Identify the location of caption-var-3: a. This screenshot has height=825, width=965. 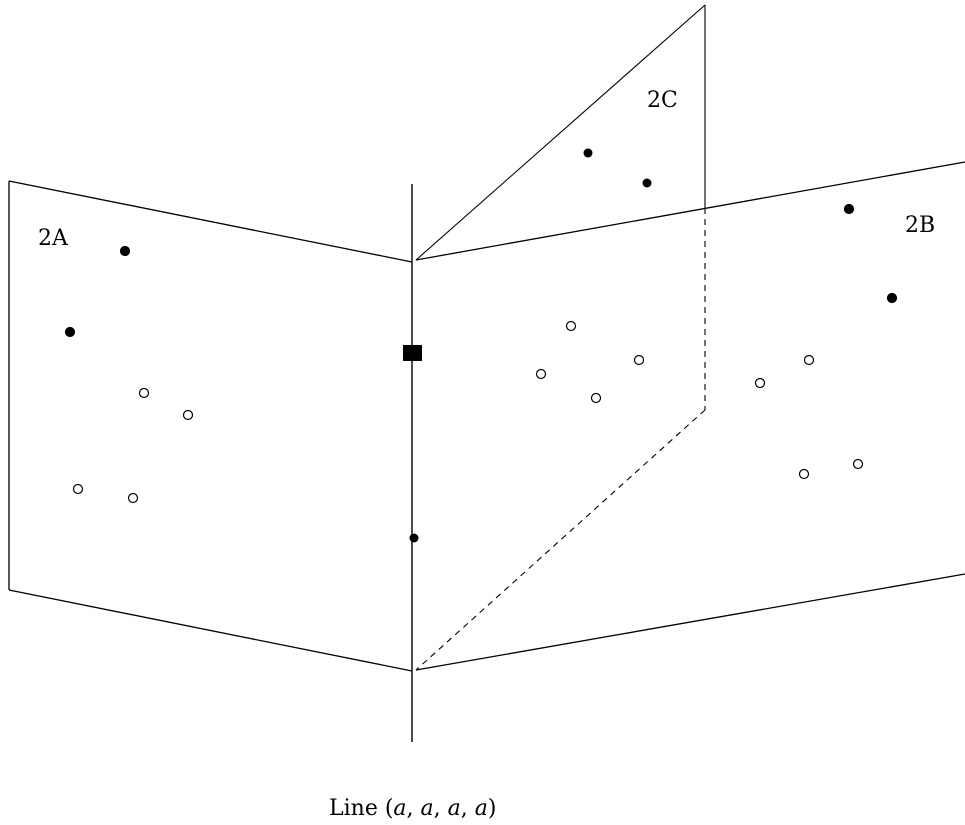
(454, 808).